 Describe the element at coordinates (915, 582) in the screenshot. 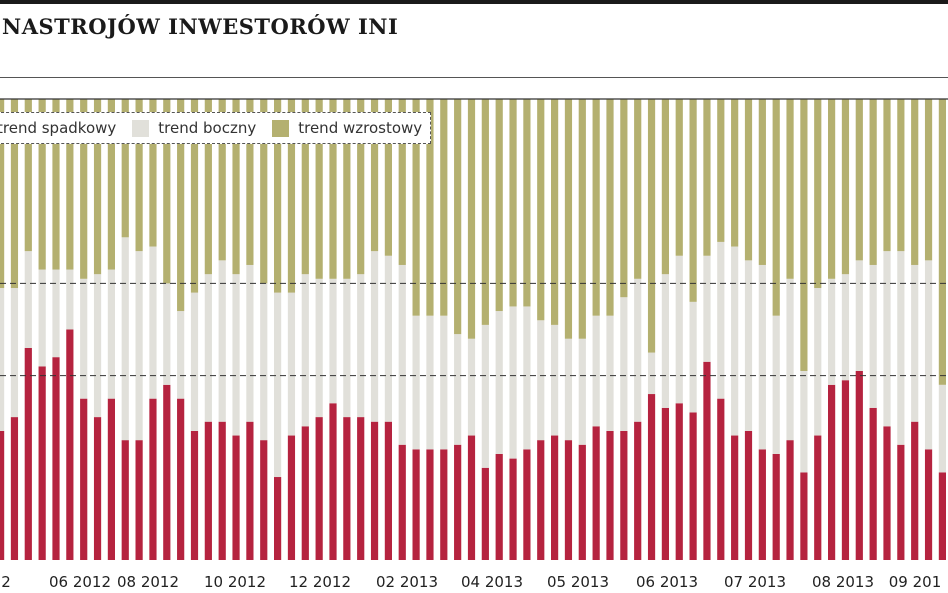

I see `x-tick-label-11: 09 201` at that location.